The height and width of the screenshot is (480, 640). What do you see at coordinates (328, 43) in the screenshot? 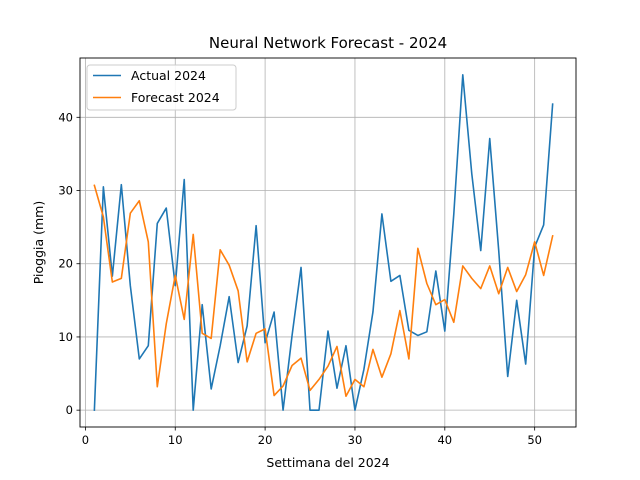
I see `chart-title: Neural Network Forecast - 2024` at bounding box center [328, 43].